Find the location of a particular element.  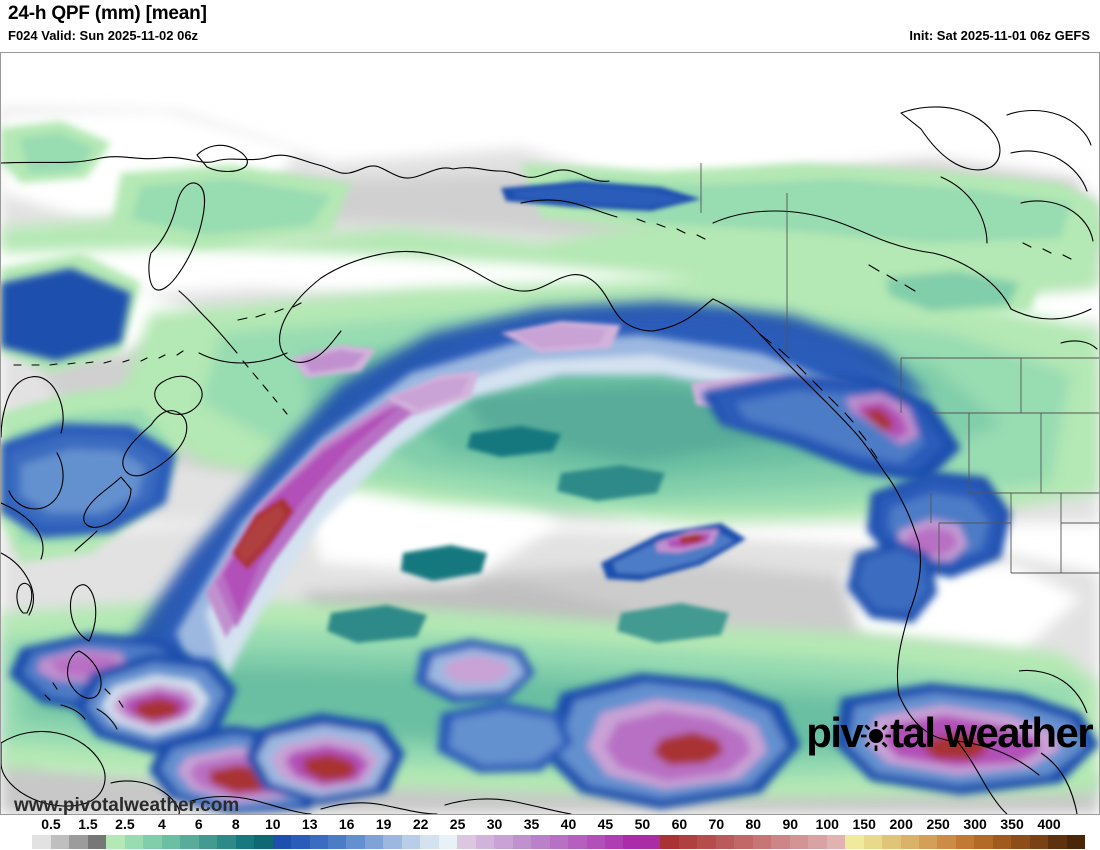

us-west-coast is located at coordinates (1022, 741).